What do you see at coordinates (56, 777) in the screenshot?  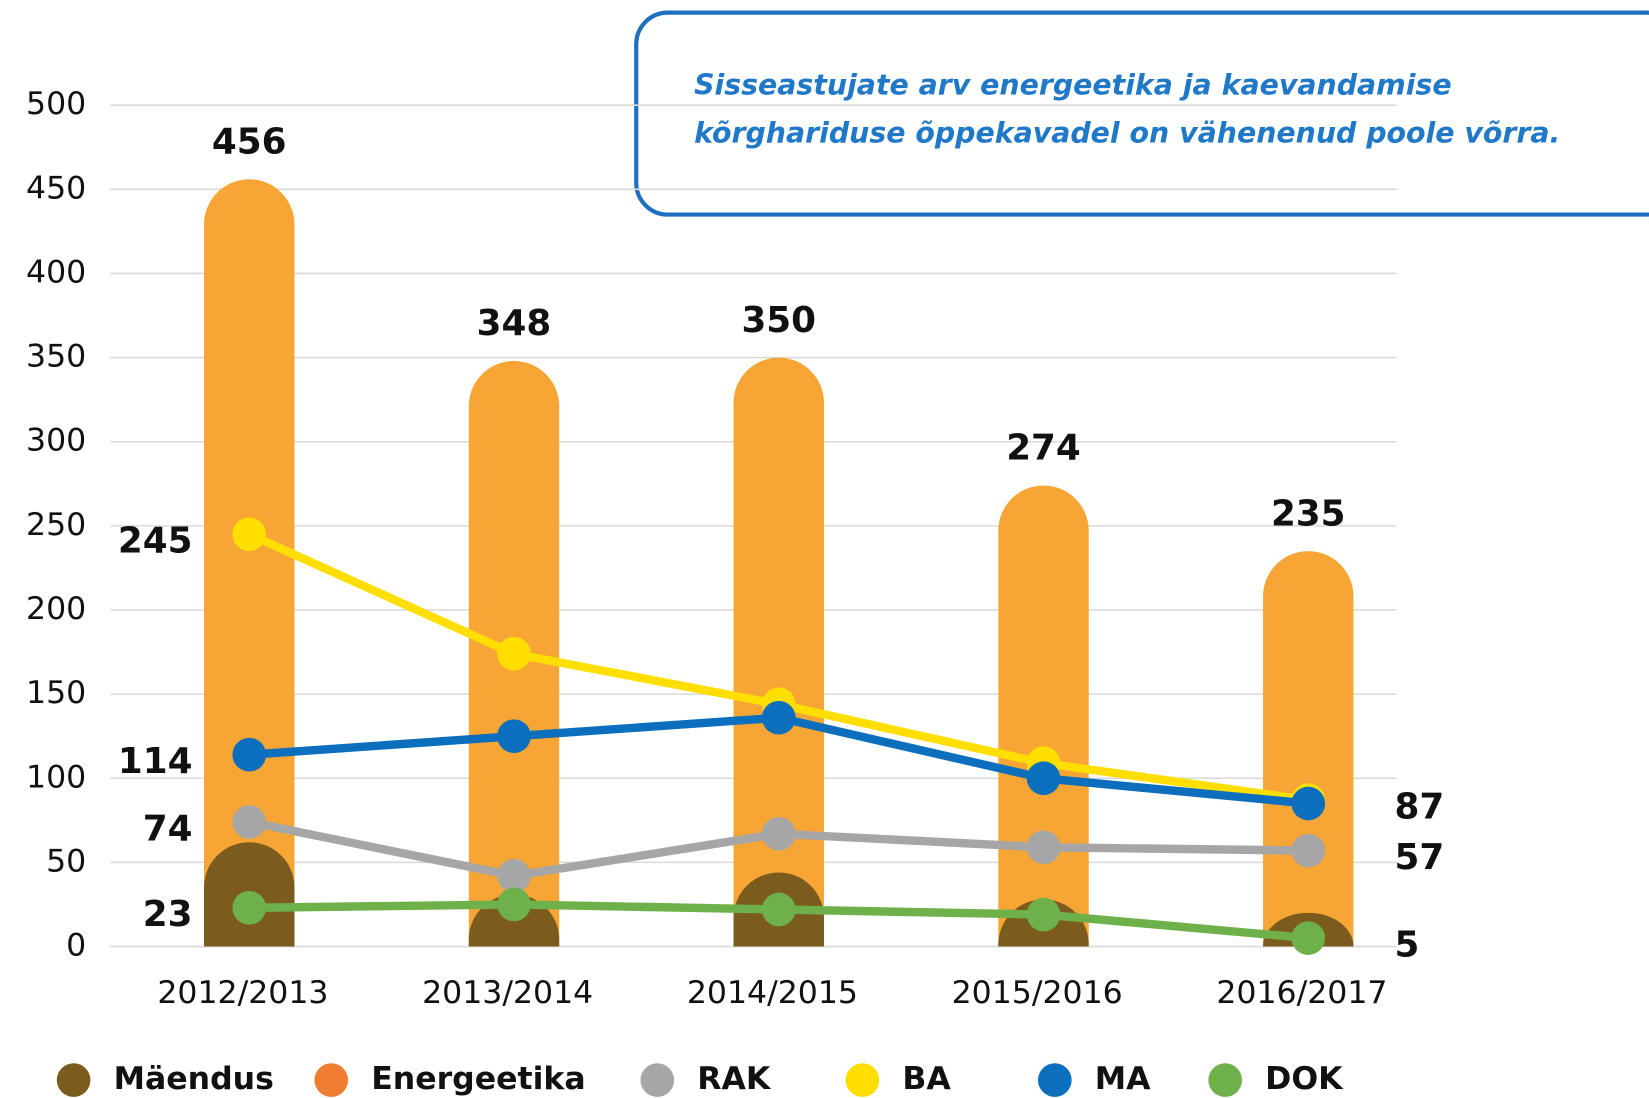 I see `y-tick-label: 100` at bounding box center [56, 777].